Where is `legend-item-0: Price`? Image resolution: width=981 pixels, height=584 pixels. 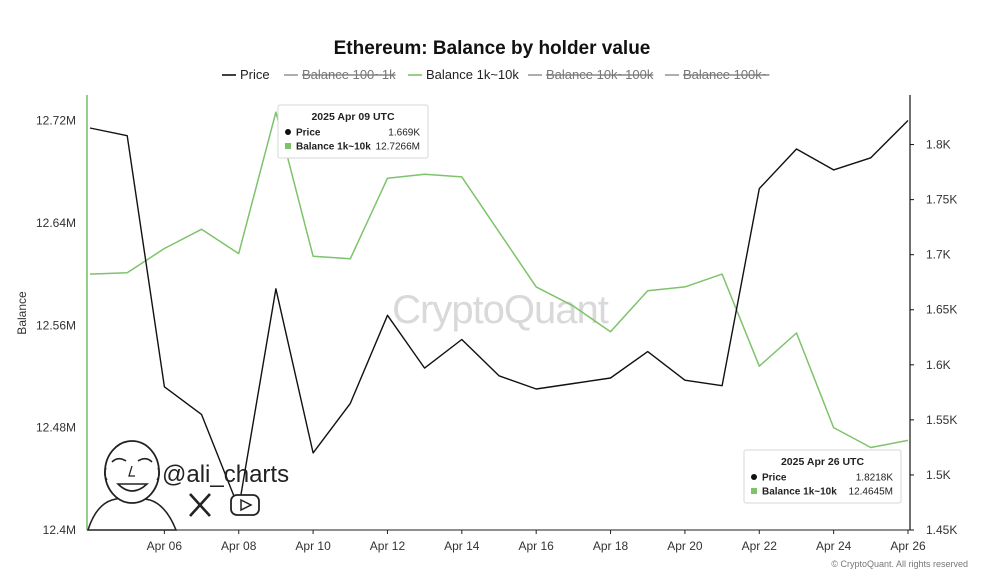 legend-item-0: Price is located at coordinates (246, 74).